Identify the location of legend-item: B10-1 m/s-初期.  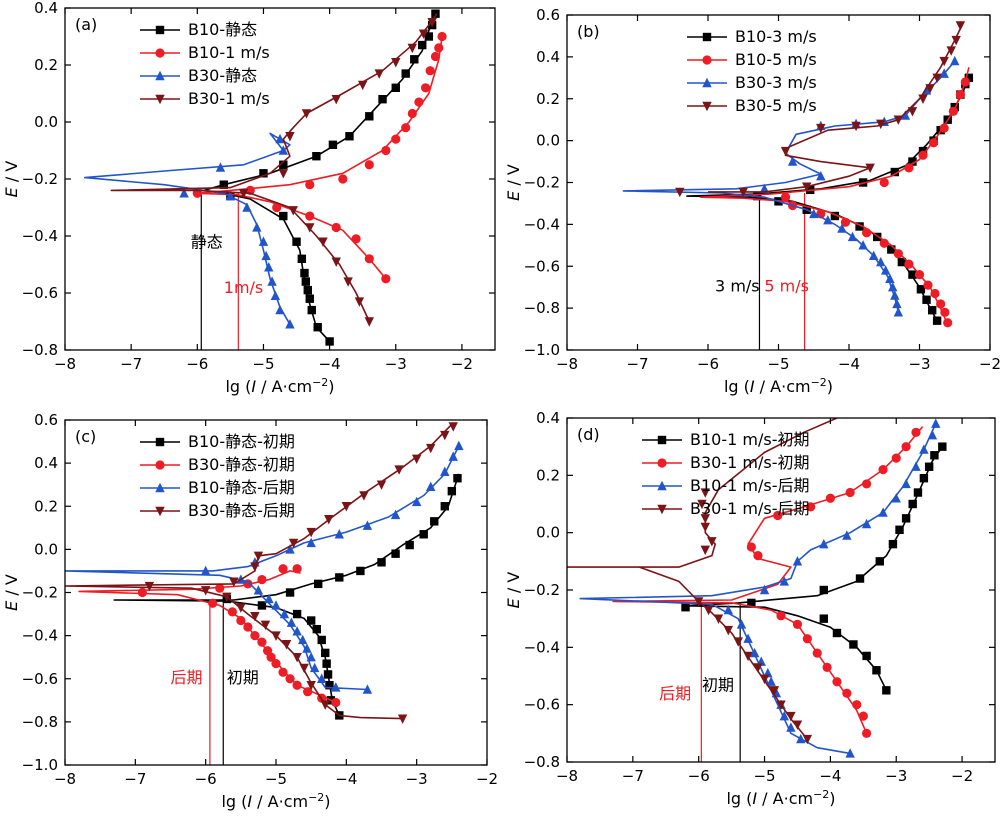
(725, 439).